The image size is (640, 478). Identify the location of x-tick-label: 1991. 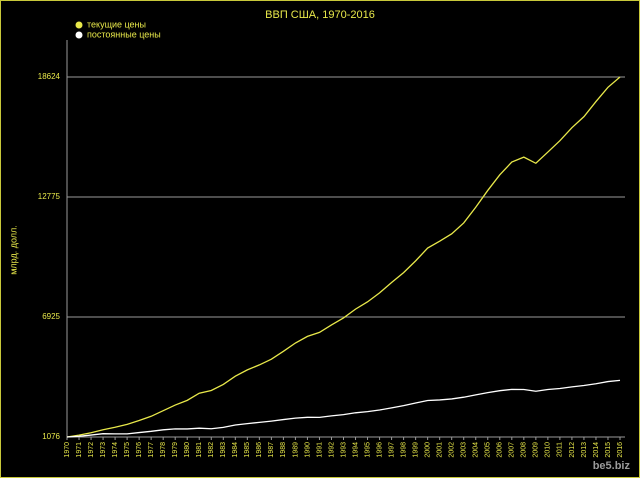
(319, 450).